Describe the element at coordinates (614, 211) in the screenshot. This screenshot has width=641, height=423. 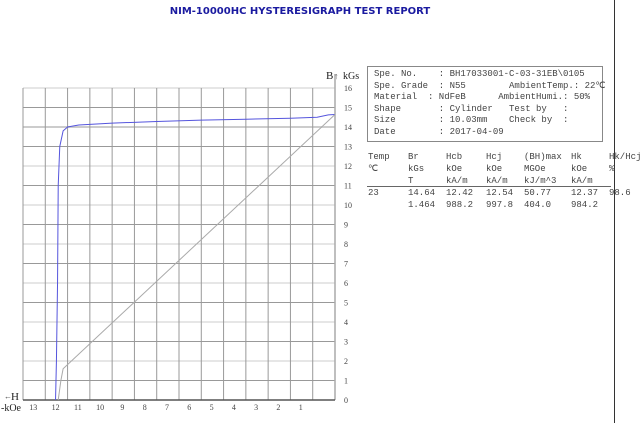
I see `page-divider` at that location.